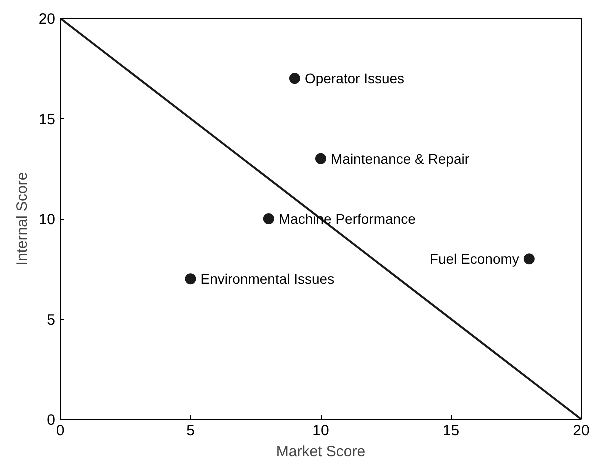 The height and width of the screenshot is (464, 606). What do you see at coordinates (47, 19) in the screenshot?
I see `y-tick-label: 20` at bounding box center [47, 19].